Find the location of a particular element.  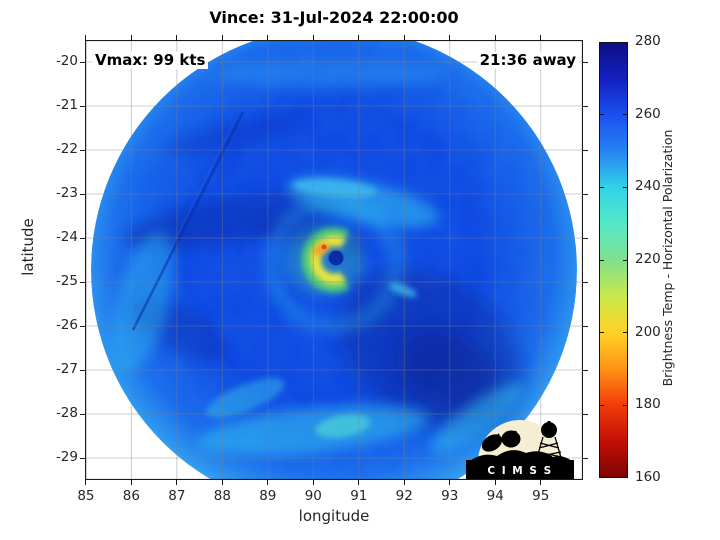

y-tick-label: -22 is located at coordinates (66, 149).